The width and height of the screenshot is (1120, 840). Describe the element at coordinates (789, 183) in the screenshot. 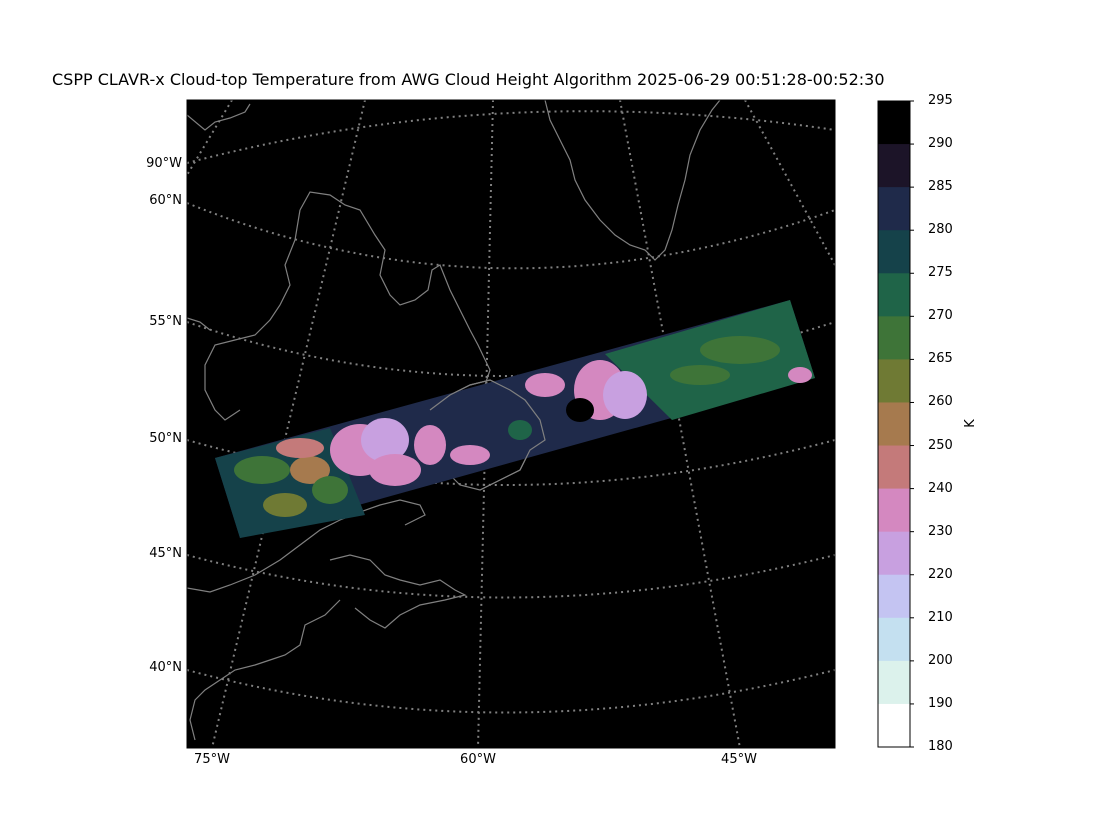

I see `lon-line-30w` at that location.